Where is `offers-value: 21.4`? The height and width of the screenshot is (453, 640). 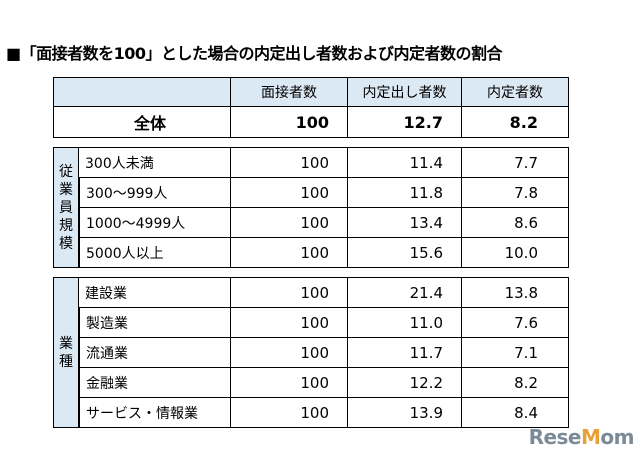 offers-value: 21.4 is located at coordinates (405, 293).